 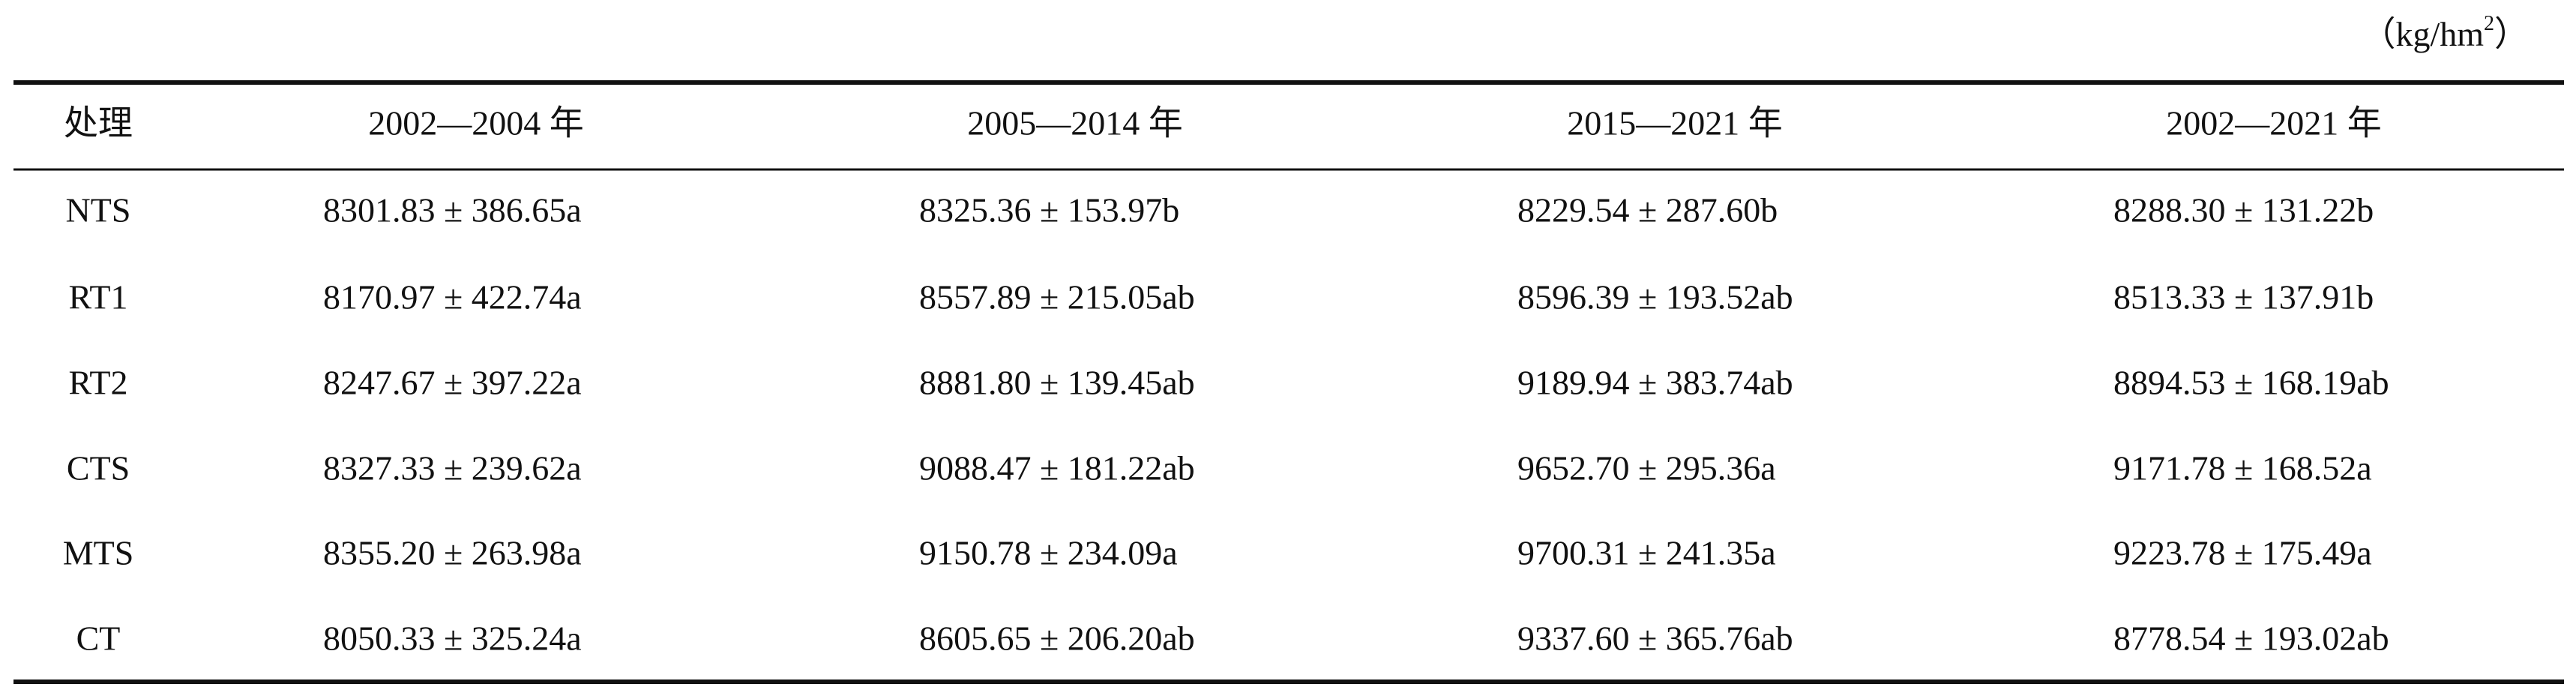 I want to click on cell: 8050.33 ± 325.24a, so click(x=452, y=639).